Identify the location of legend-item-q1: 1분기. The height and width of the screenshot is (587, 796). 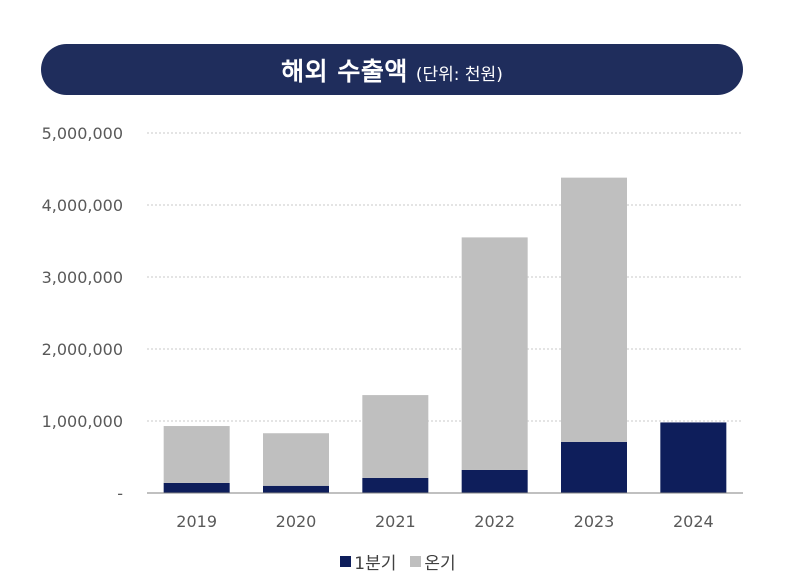
(368, 561).